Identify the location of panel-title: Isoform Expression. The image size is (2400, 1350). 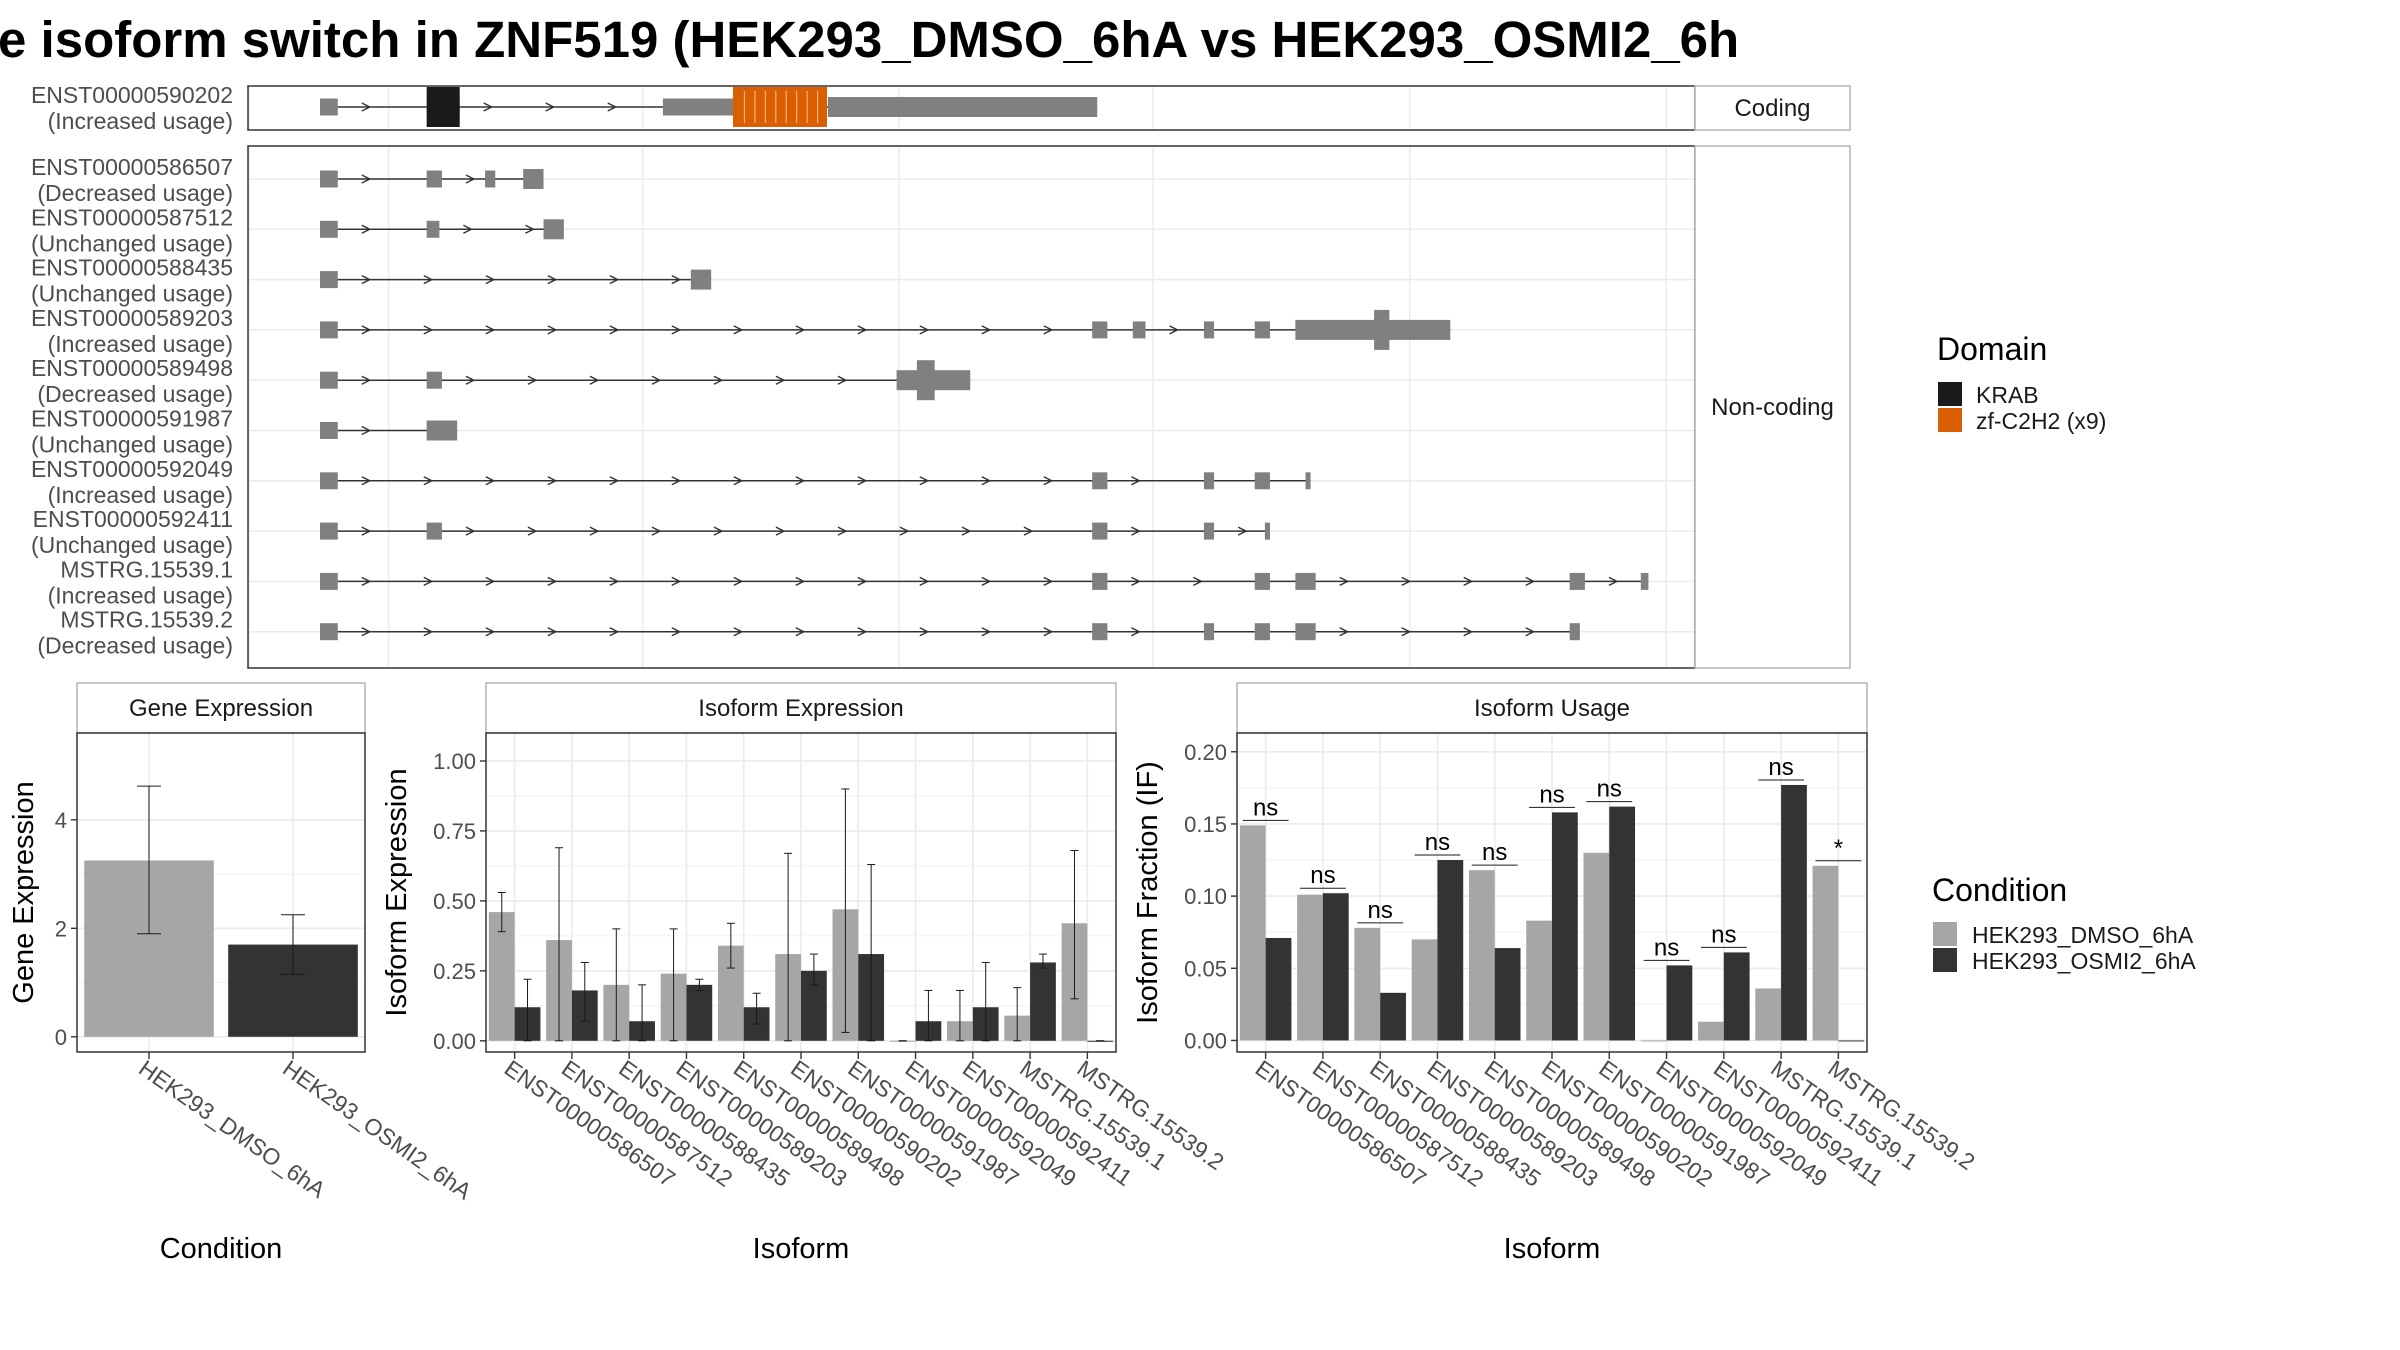
(800, 708).